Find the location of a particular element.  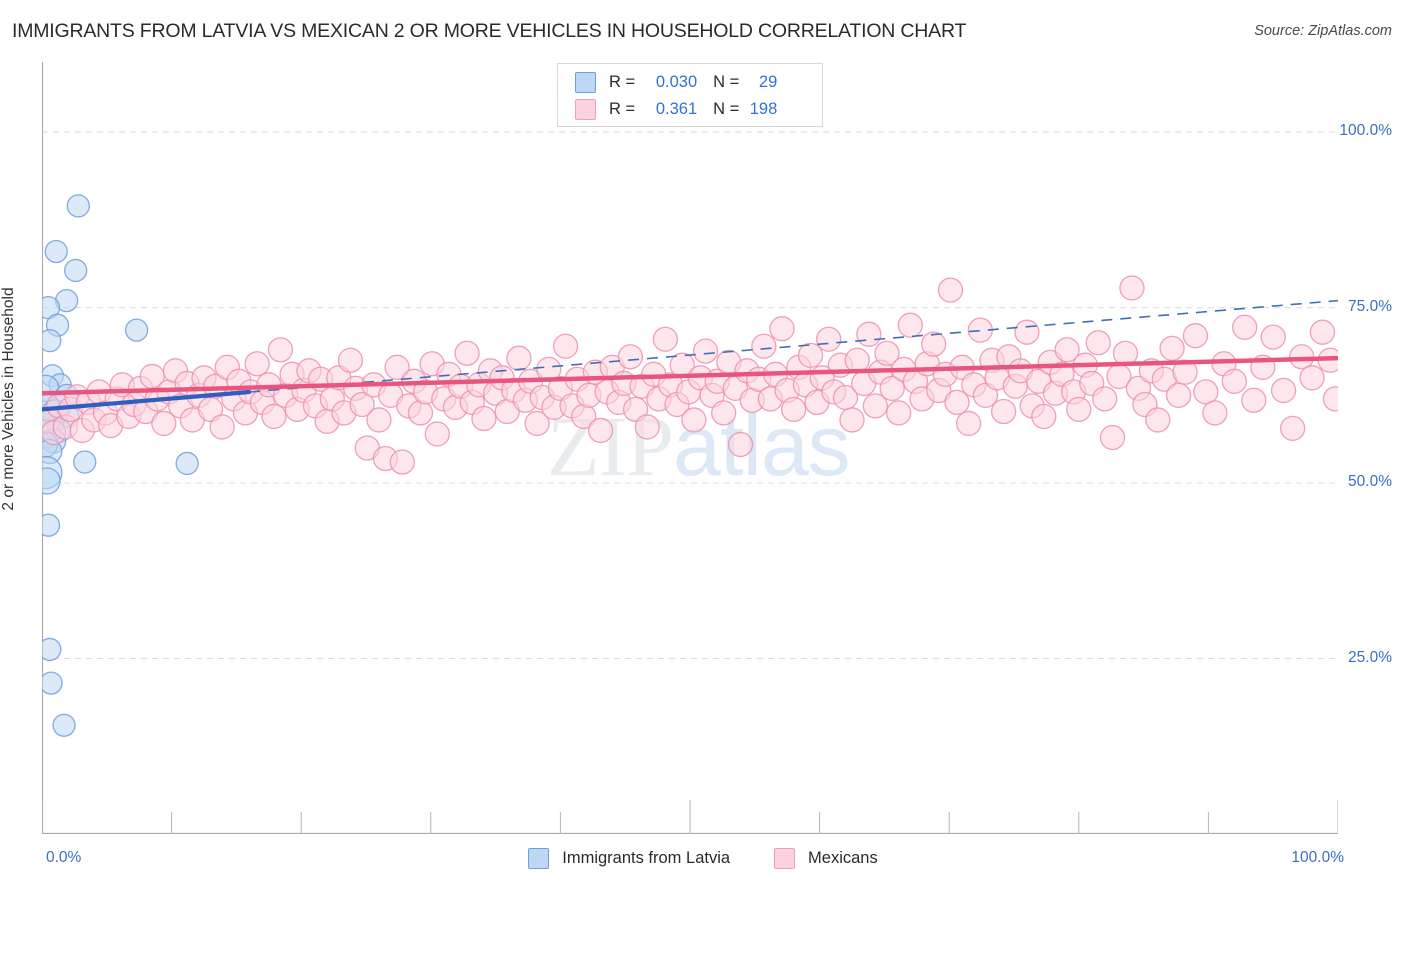

n-label-latvia: N = is located at coordinates (726, 82).